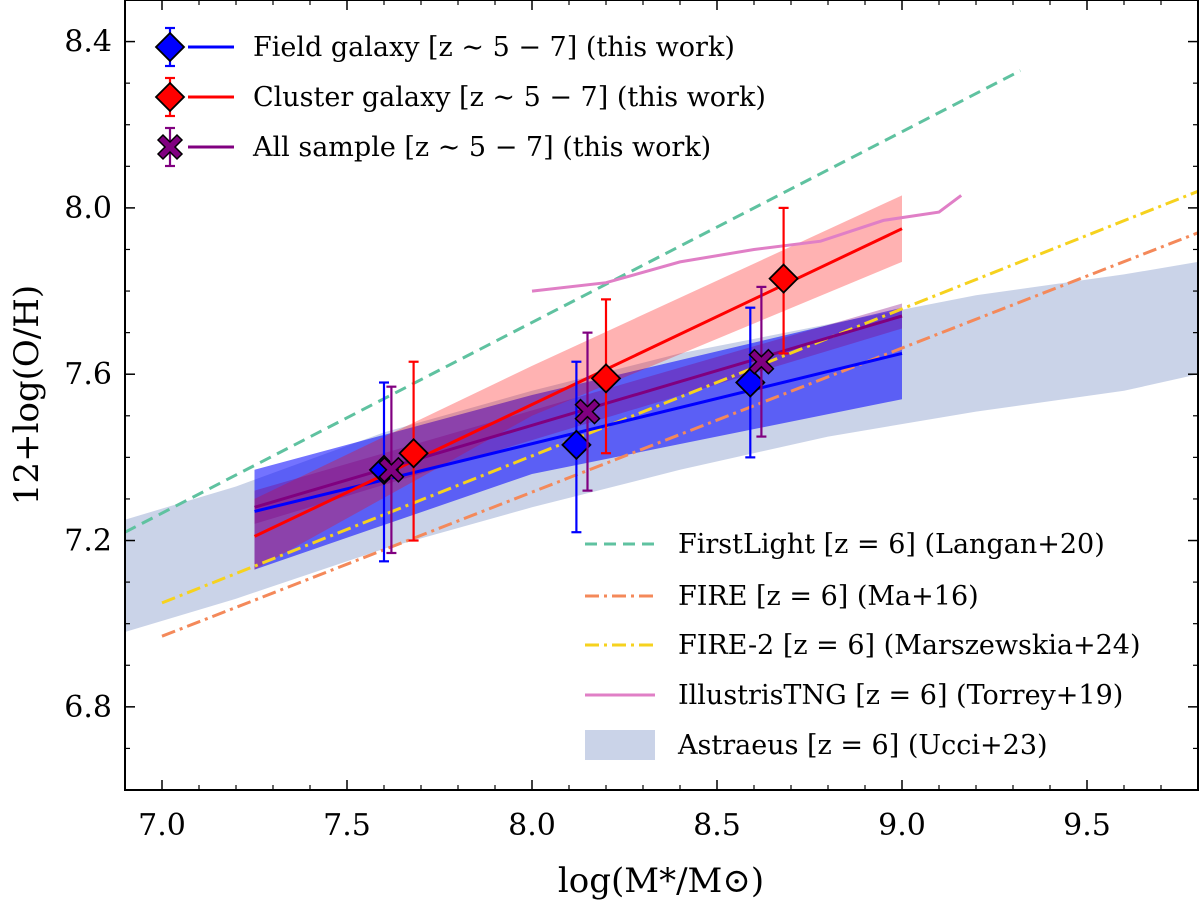 This screenshot has width=1200, height=904. Describe the element at coordinates (481, 147) in the screenshot. I see `legend-label-2: All sample [z ∼ 5 − 7] (this work)` at that location.